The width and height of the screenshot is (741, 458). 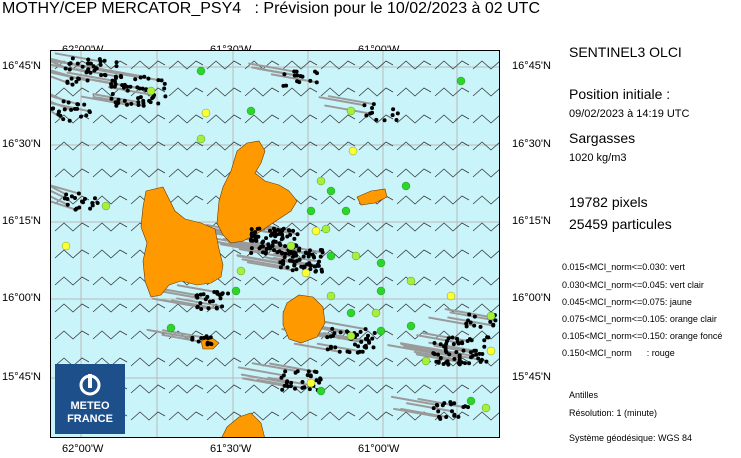 I want to click on left-lat-label-1: 16°45'N, so click(x=21, y=66).